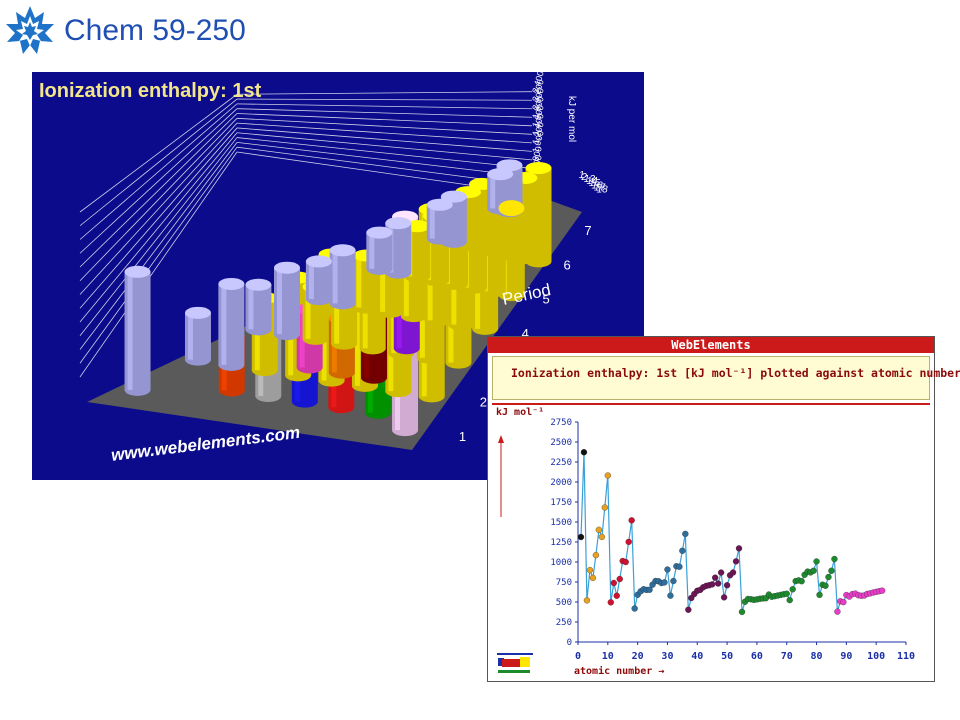  Describe the element at coordinates (817, 656) in the screenshot. I see `chart-2d-x-tick-label: 80` at that location.